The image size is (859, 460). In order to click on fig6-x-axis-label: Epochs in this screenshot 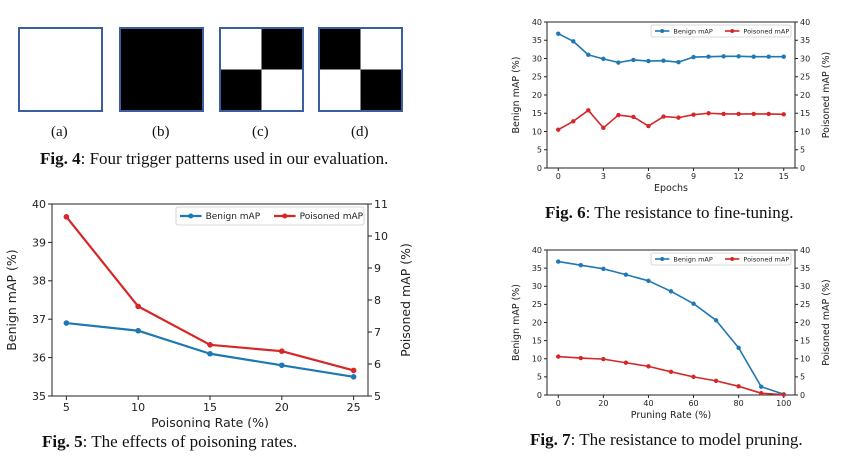, I will do `click(671, 188)`.